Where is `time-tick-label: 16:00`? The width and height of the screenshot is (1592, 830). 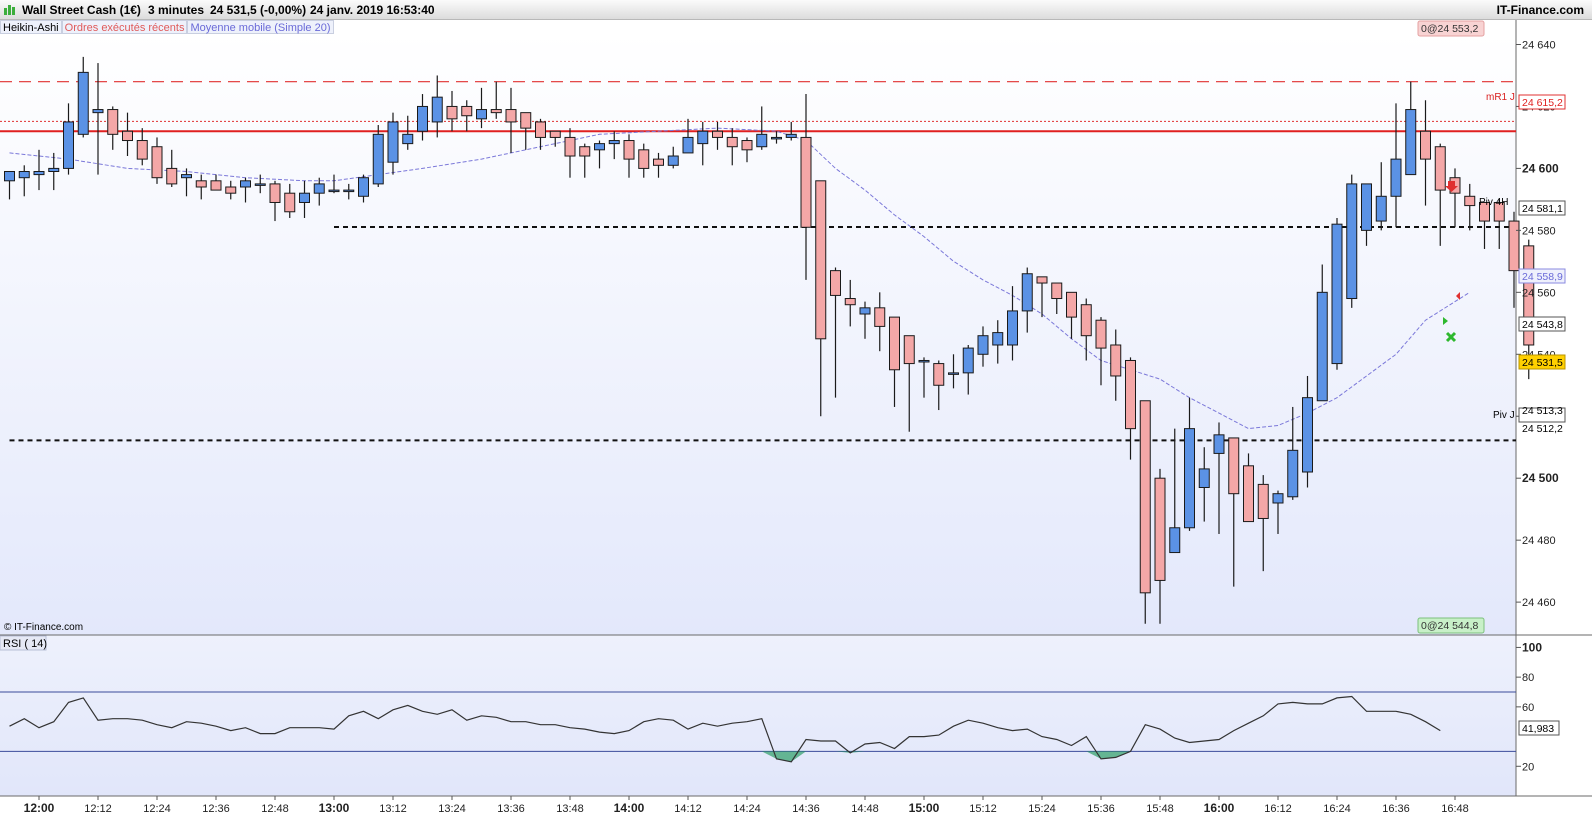
time-tick-label: 16:00 is located at coordinates (1219, 808).